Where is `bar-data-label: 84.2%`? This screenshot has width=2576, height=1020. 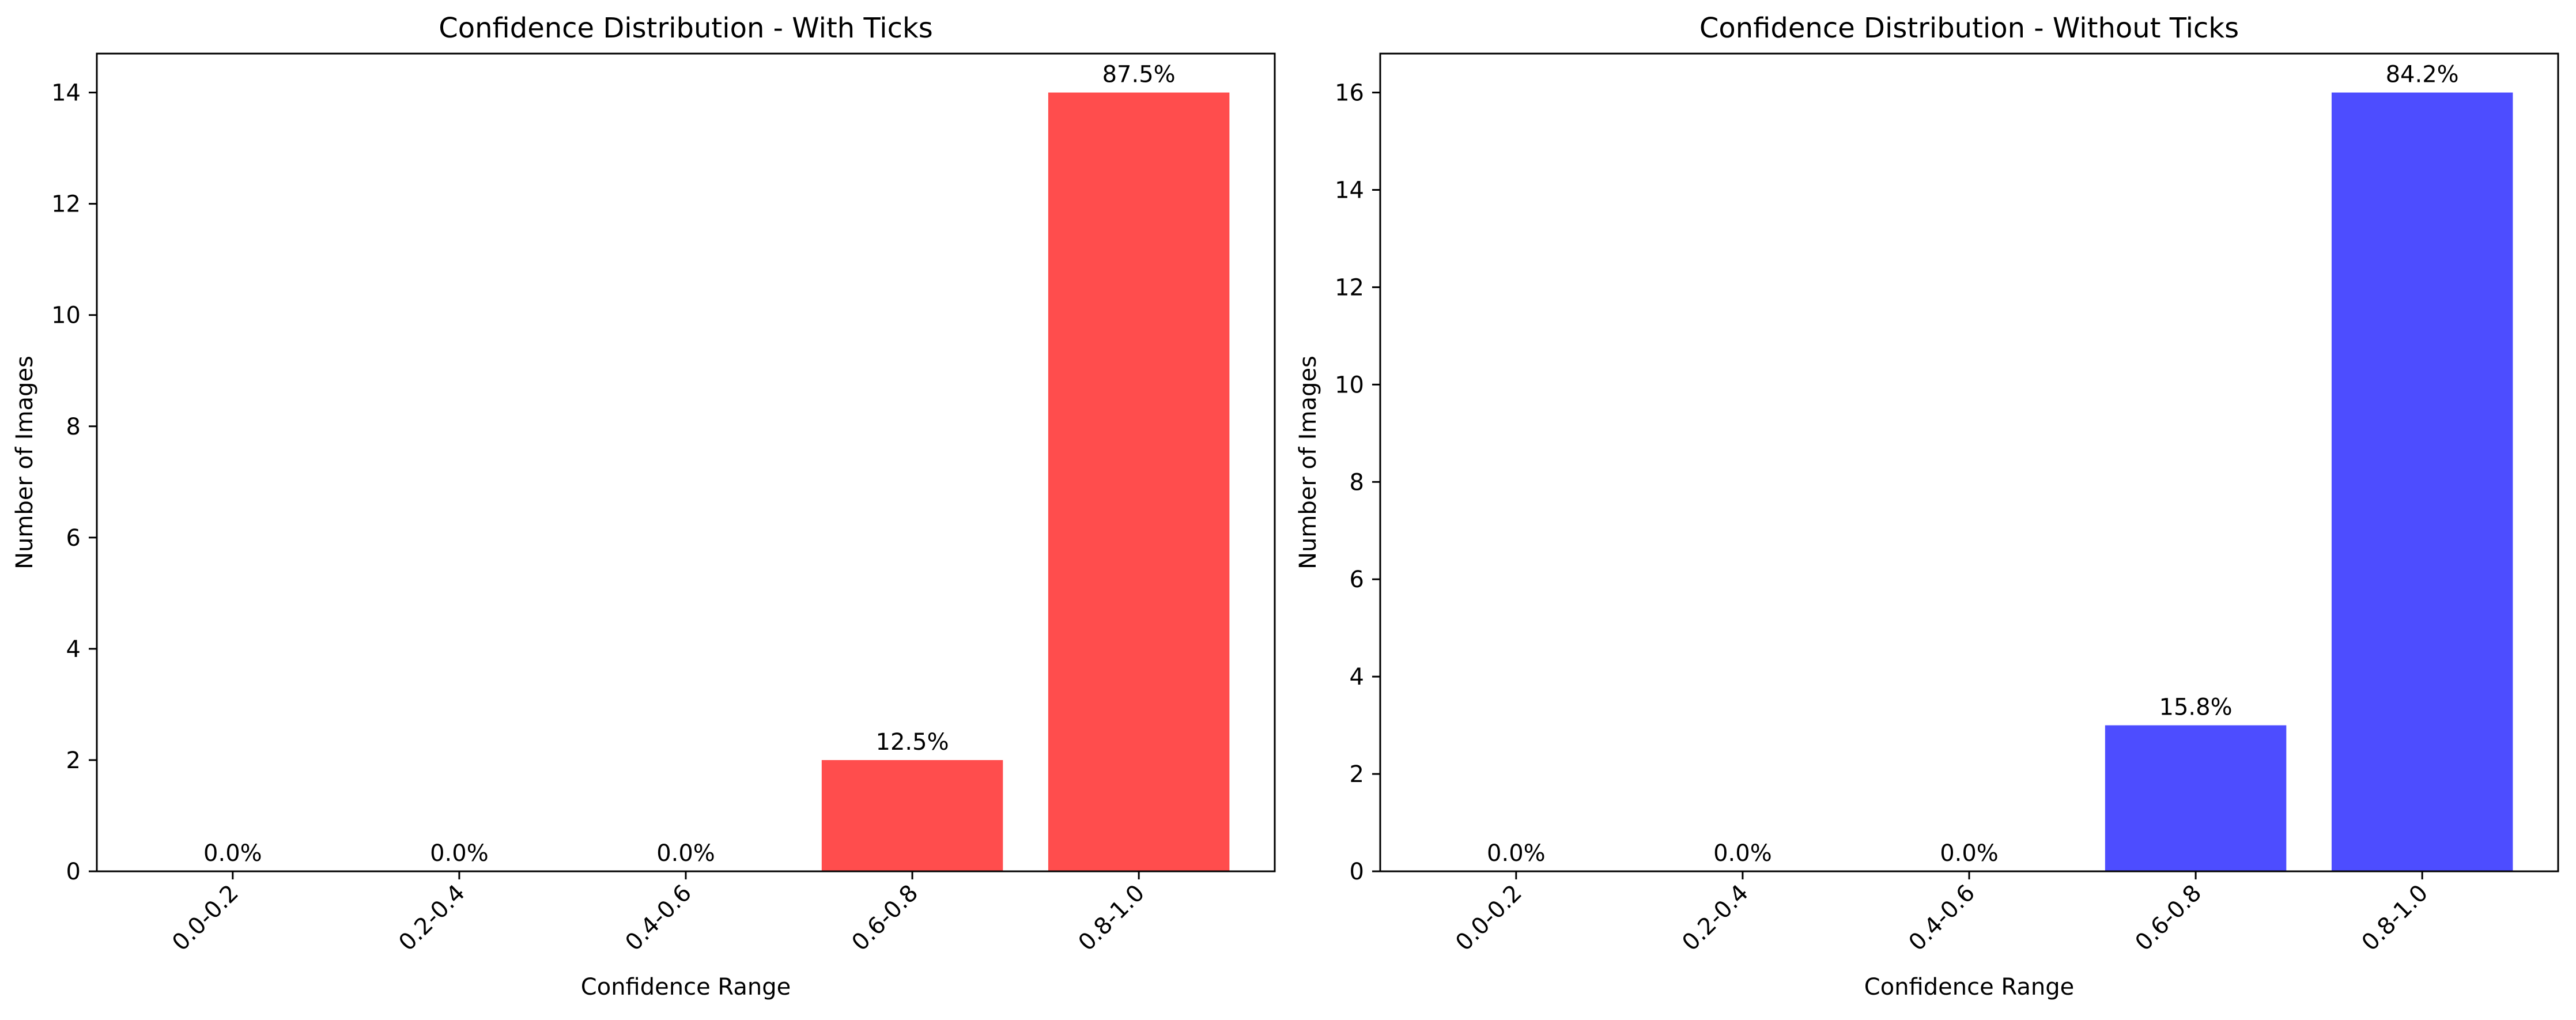 bar-data-label: 84.2% is located at coordinates (2422, 75).